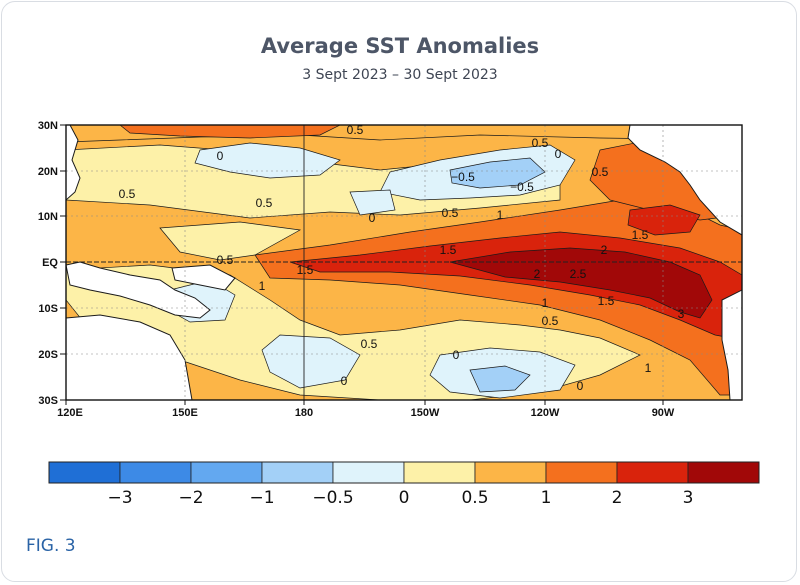 The height and width of the screenshot is (585, 800). I want to click on lat-tick-label: 20S, so click(48, 355).